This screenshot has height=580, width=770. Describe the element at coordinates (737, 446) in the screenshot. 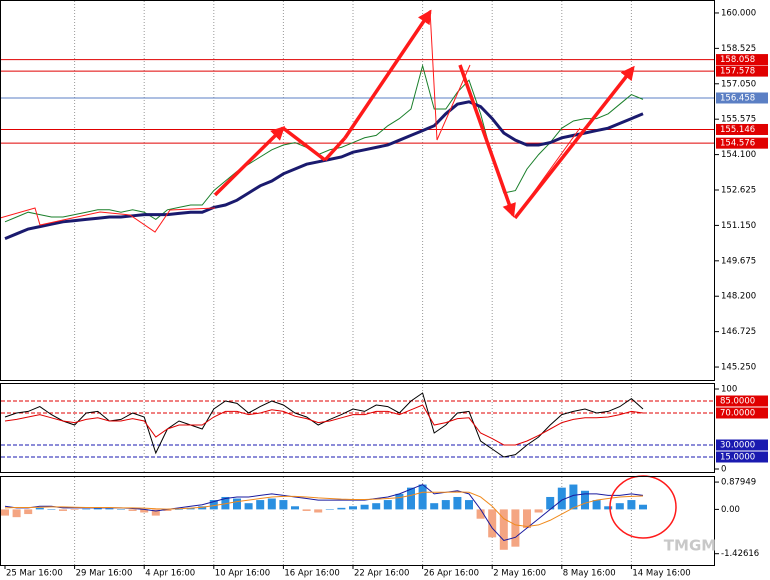

I see `level-label: 30.0000` at that location.